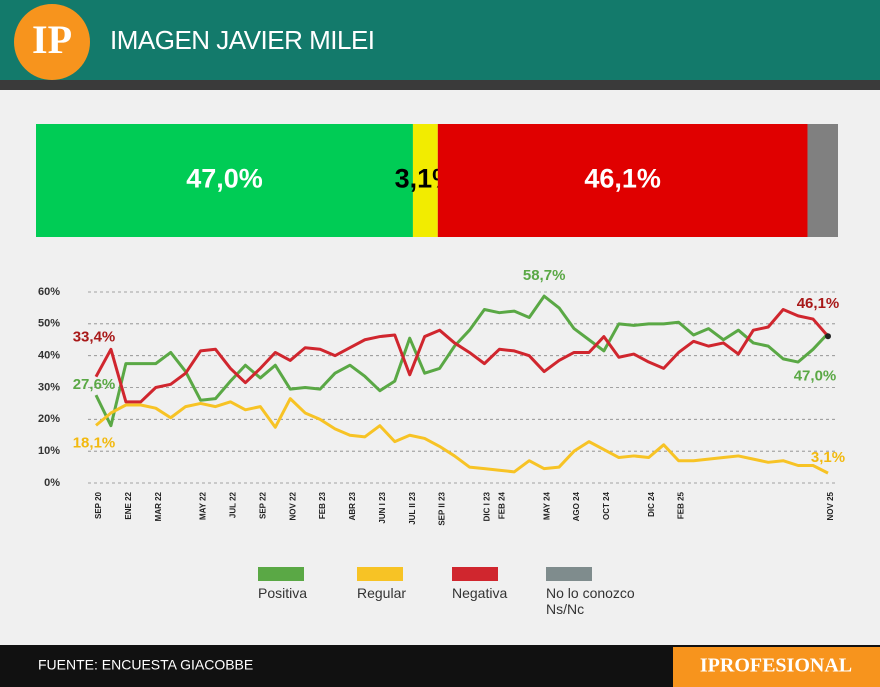  I want to click on data-label: 18,1%, so click(94, 442).